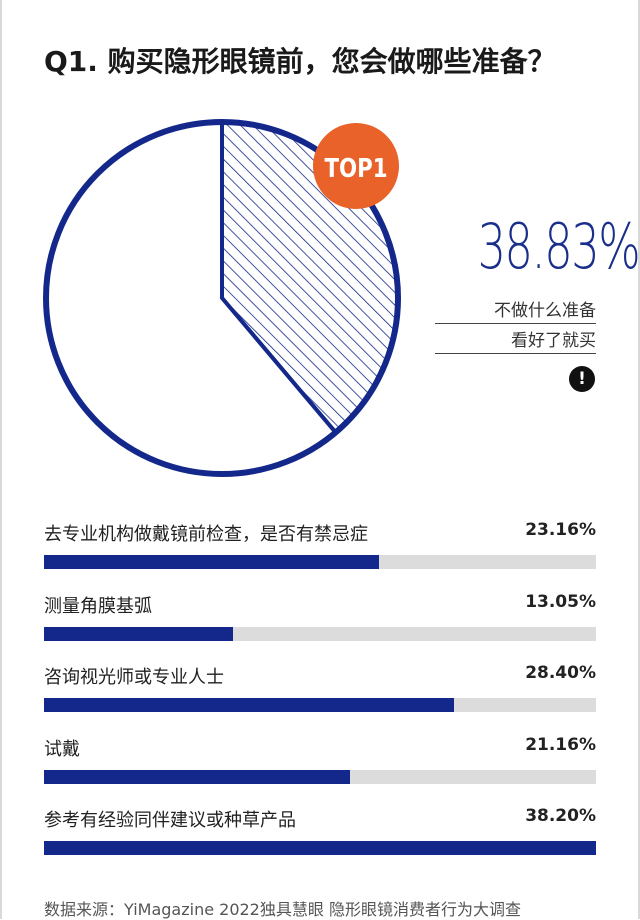 This screenshot has width=640, height=920. Describe the element at coordinates (170, 820) in the screenshot. I see `bar-label: 参考有经验同伴建议或种草产品` at that location.